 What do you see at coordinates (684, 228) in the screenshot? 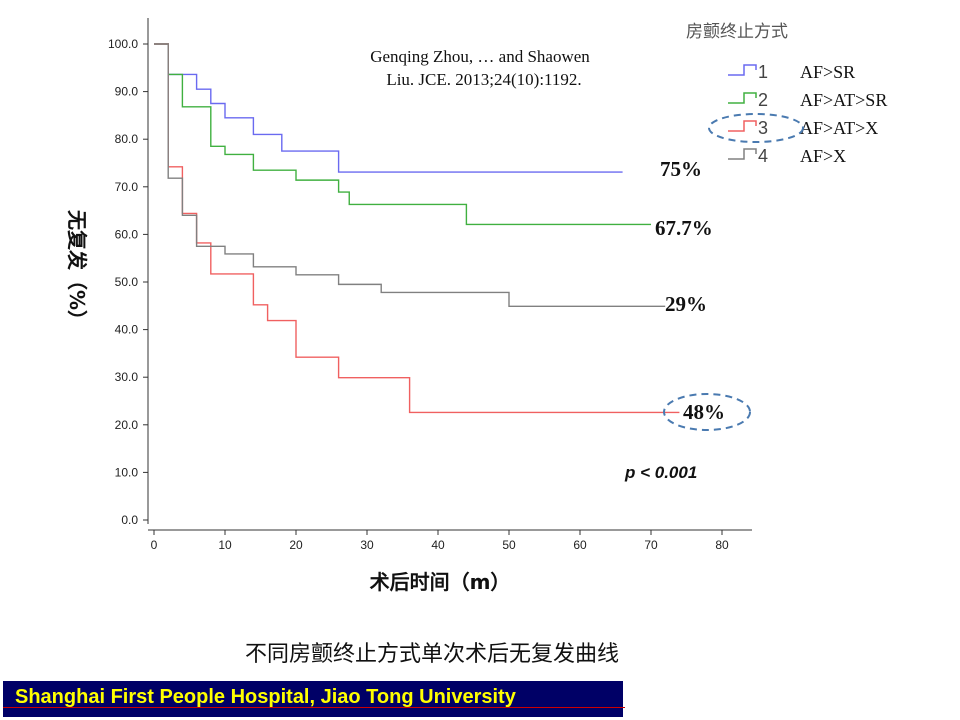
I see `end-label-2: 67.7%` at bounding box center [684, 228].